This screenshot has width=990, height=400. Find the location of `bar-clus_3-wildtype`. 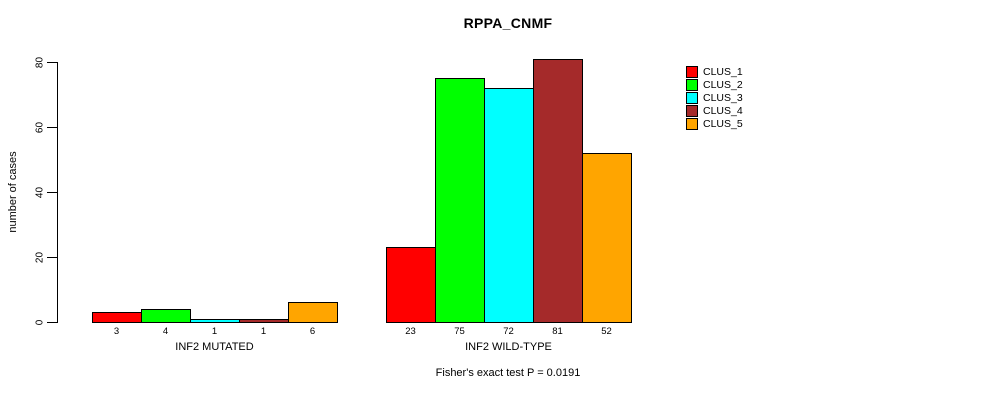

bar-clus_3-wildtype is located at coordinates (509, 205).